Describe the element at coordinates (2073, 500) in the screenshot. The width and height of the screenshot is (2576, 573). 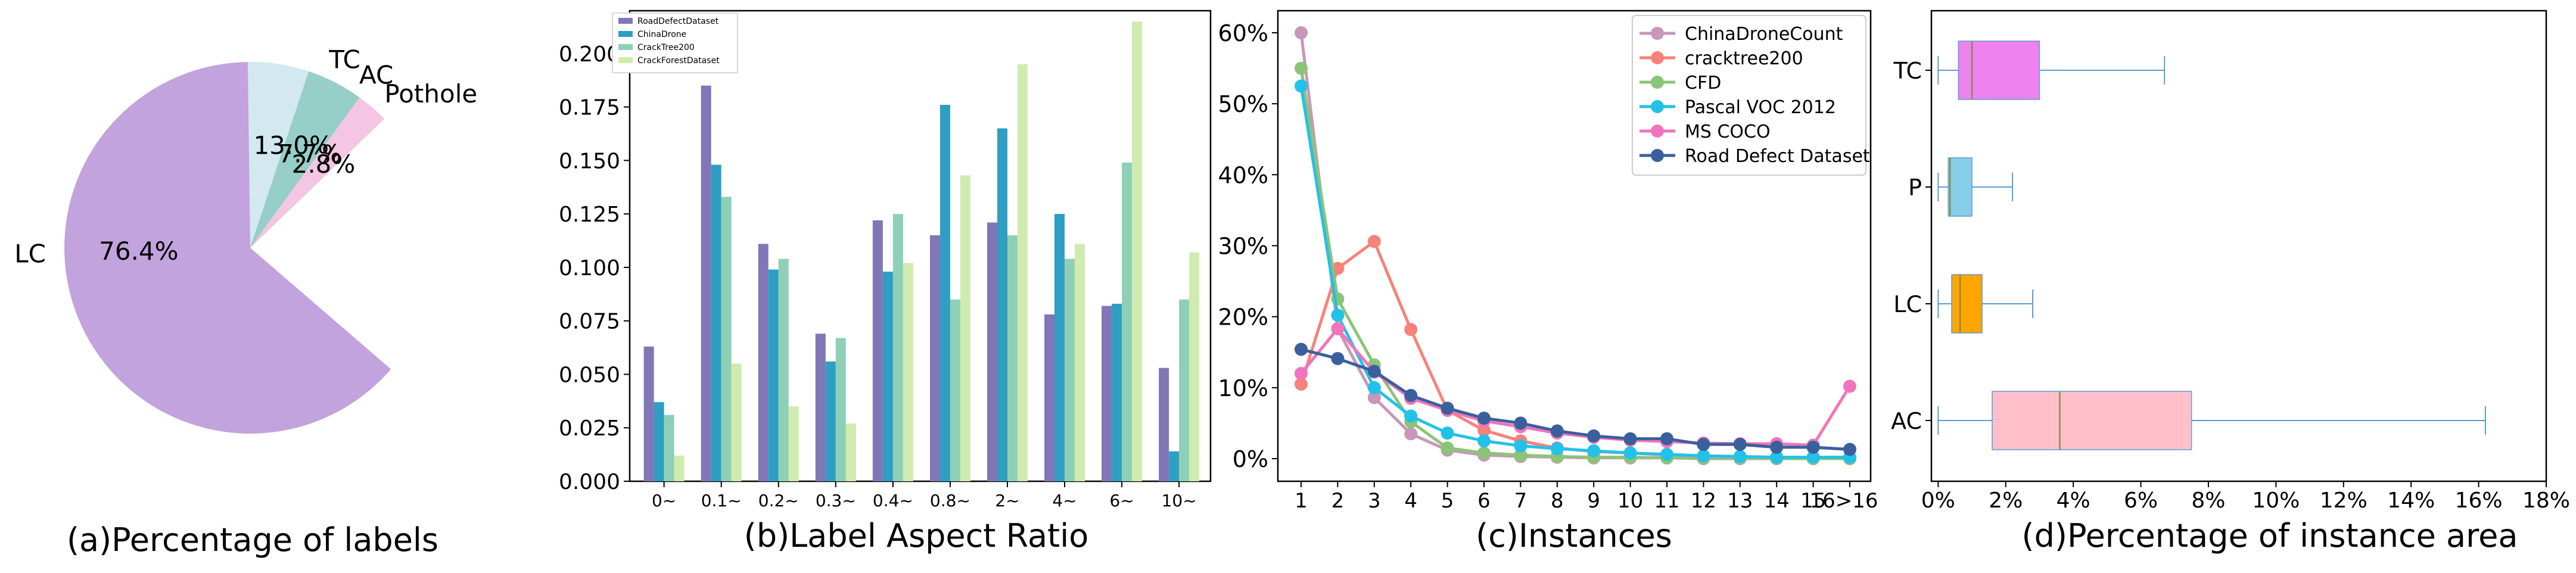
I see `box-xtick-label: 4%` at that location.